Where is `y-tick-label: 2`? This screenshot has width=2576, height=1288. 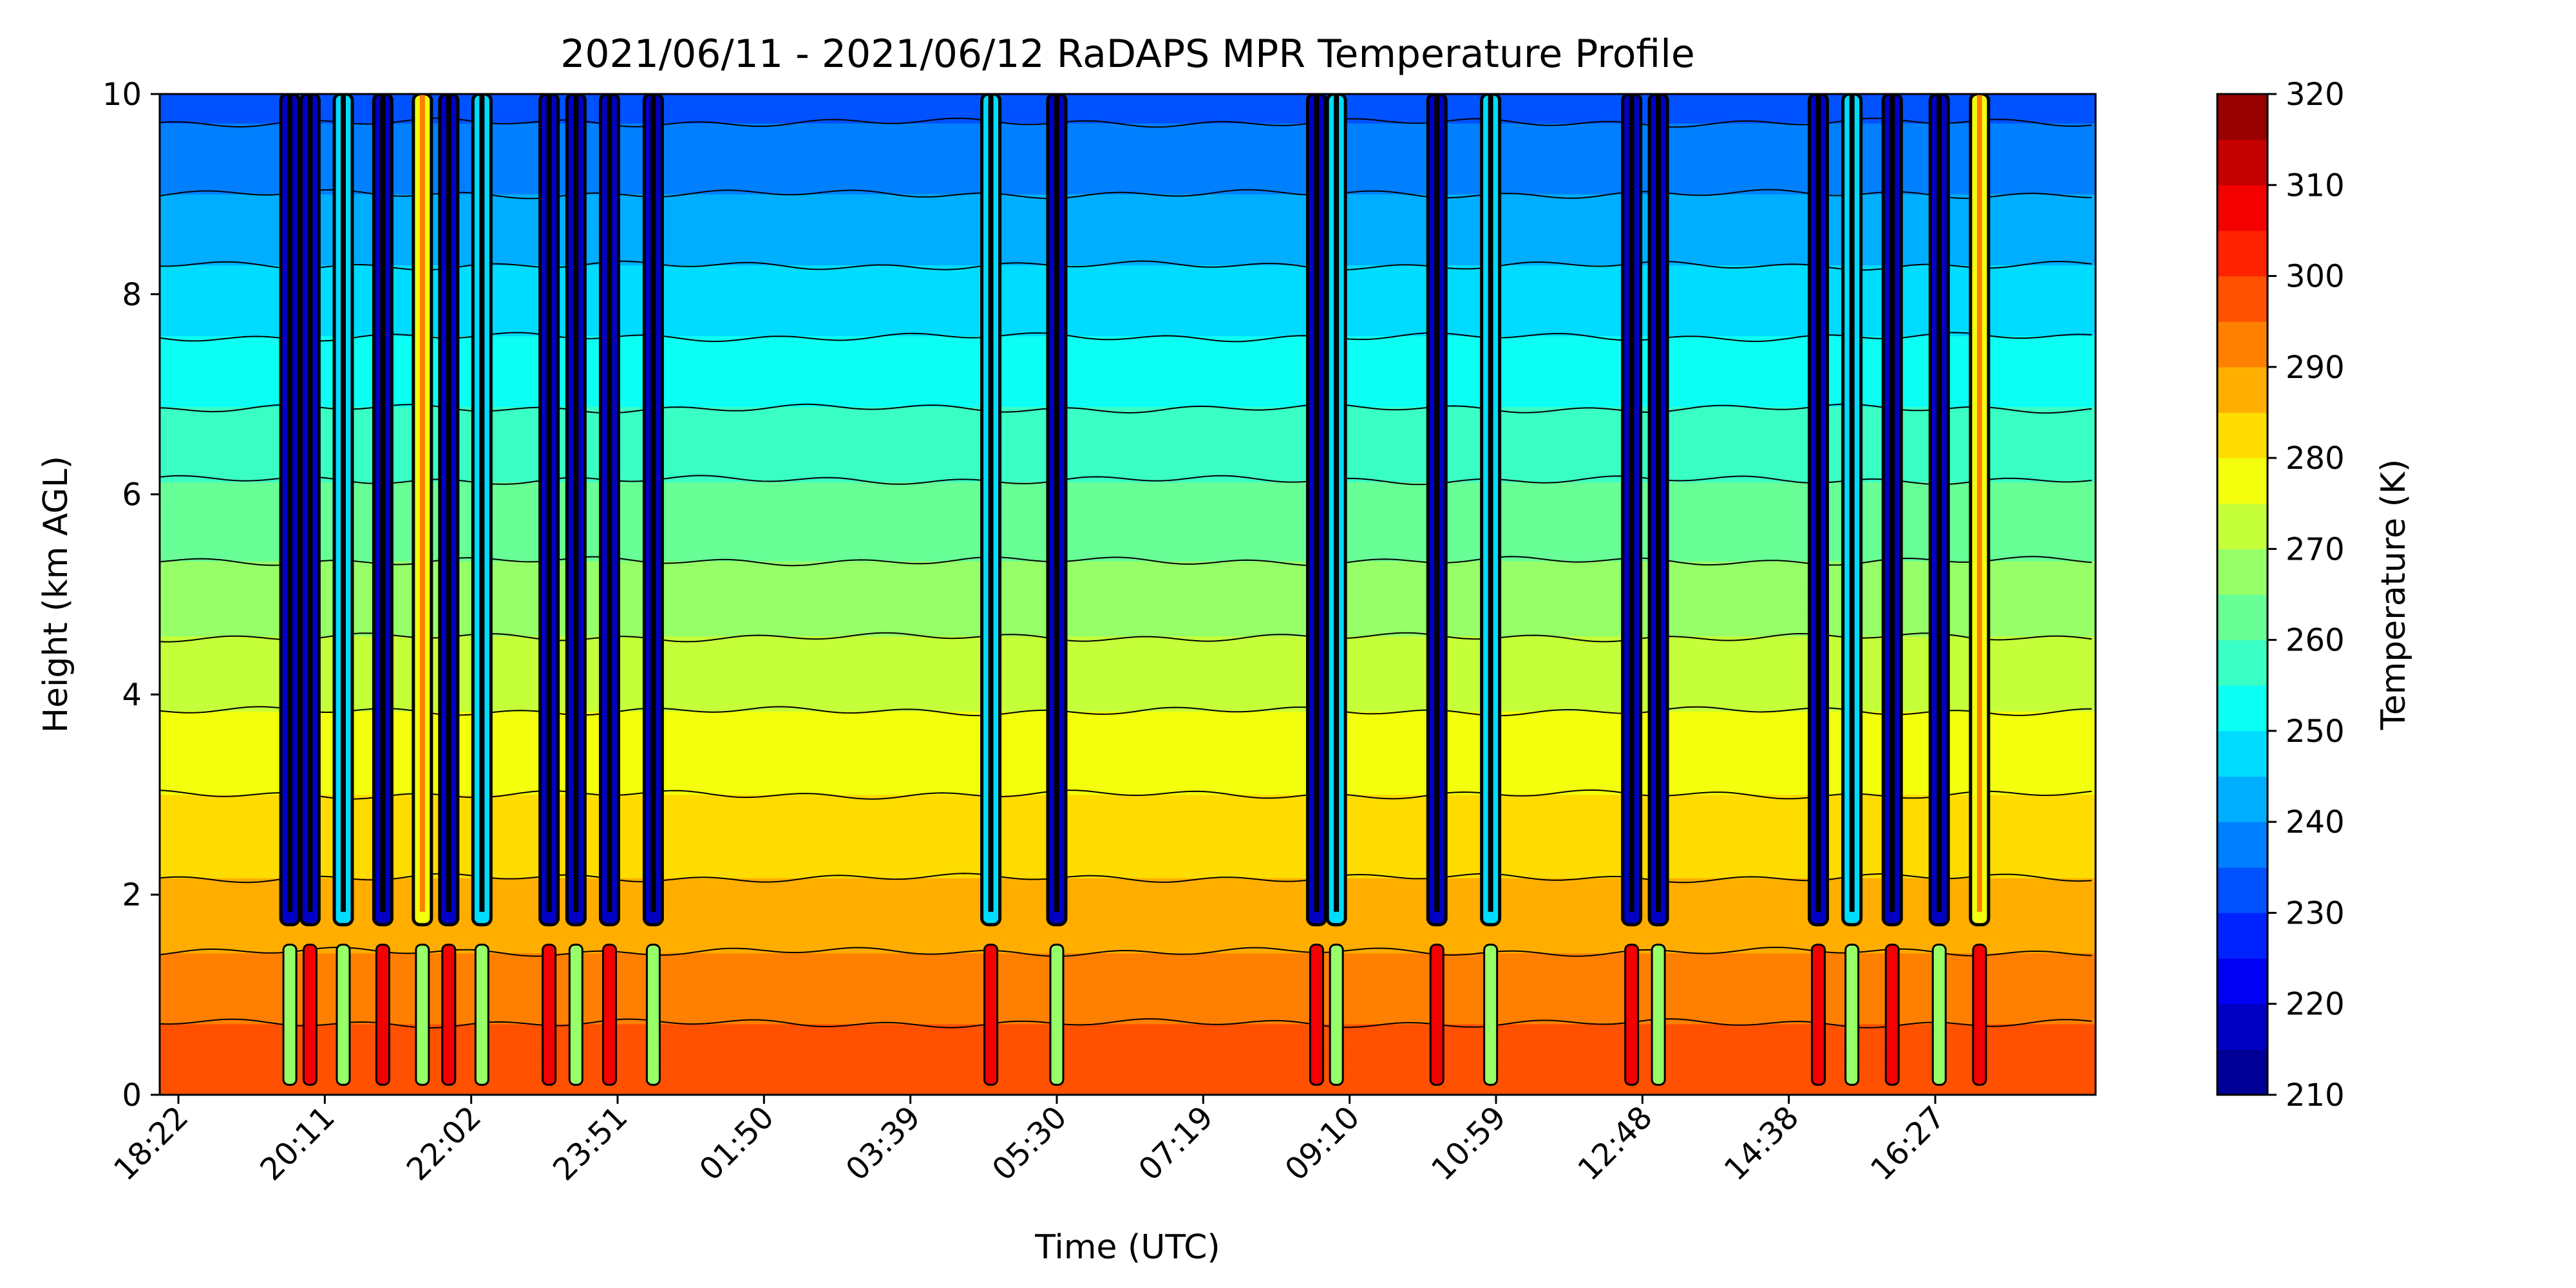 y-tick-label: 2 is located at coordinates (132, 895).